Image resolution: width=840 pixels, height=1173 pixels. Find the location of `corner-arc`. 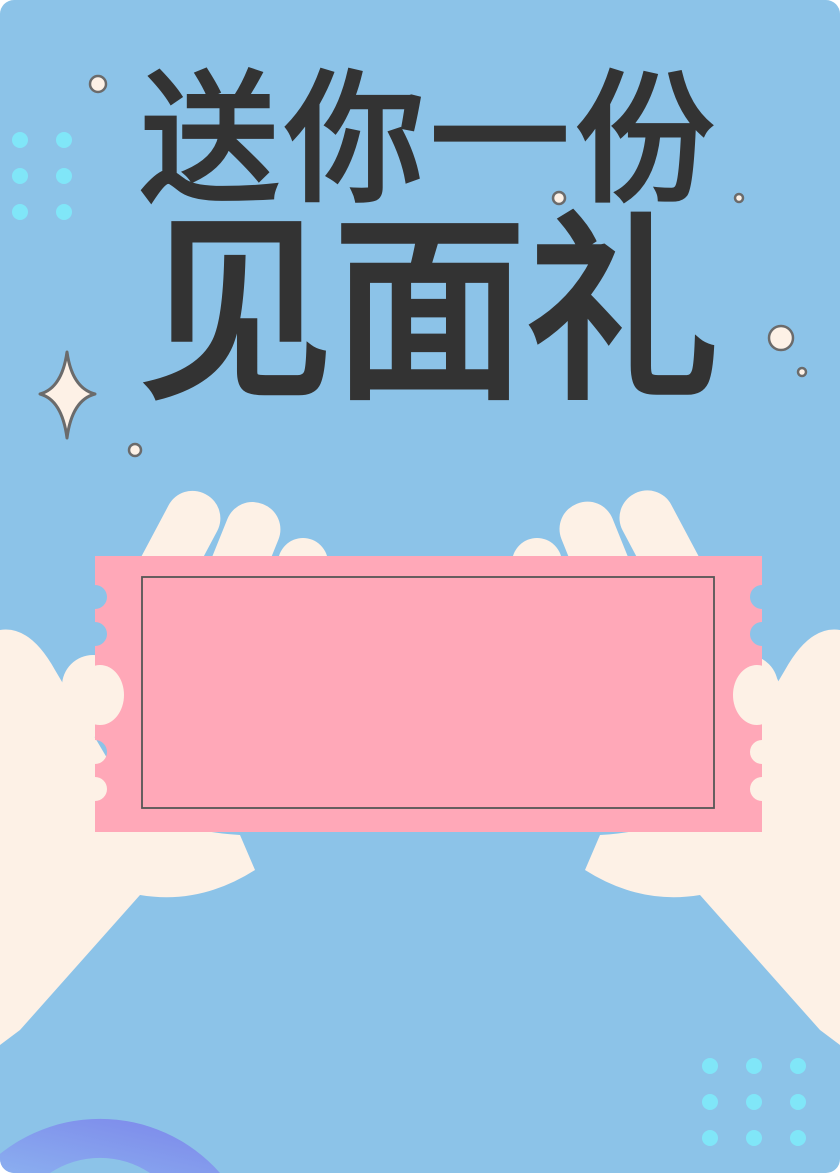

corner-arc is located at coordinates (110, 1145).